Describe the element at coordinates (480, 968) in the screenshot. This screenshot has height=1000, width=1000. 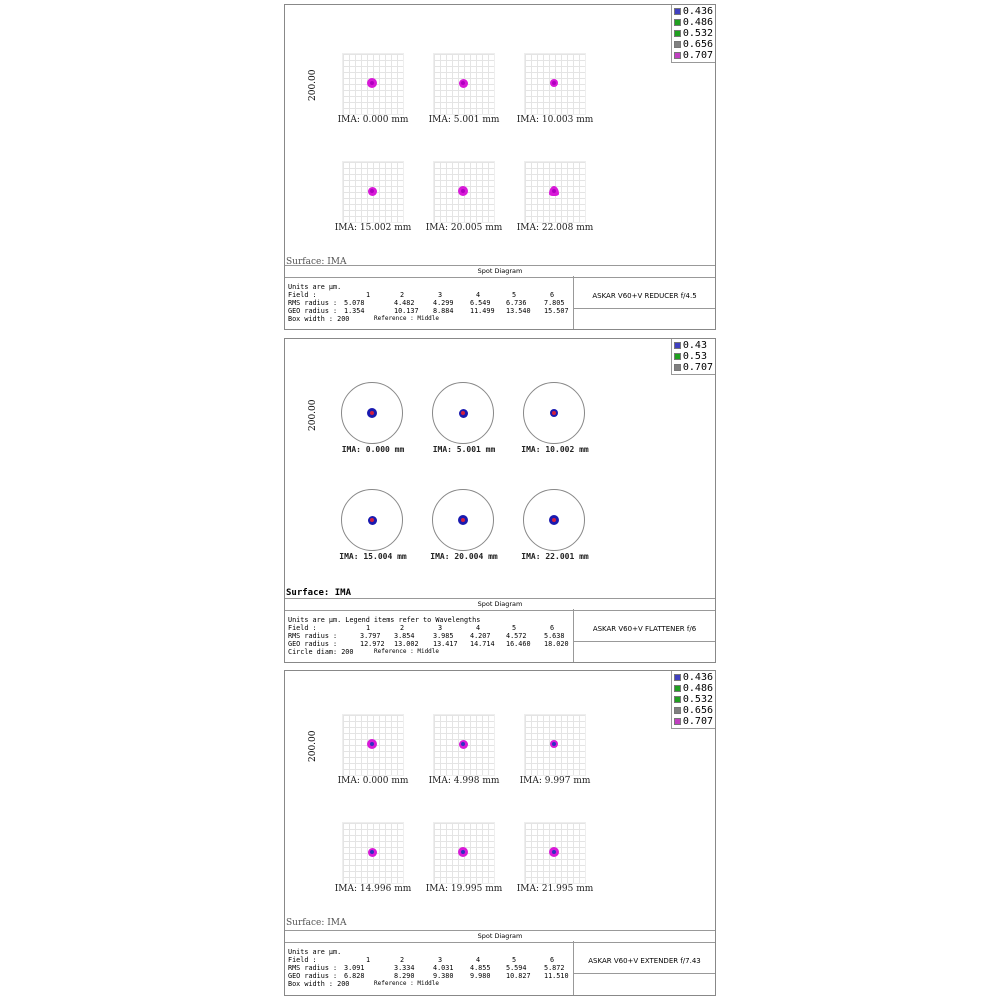
I see `table-cell: 4.855` at that location.